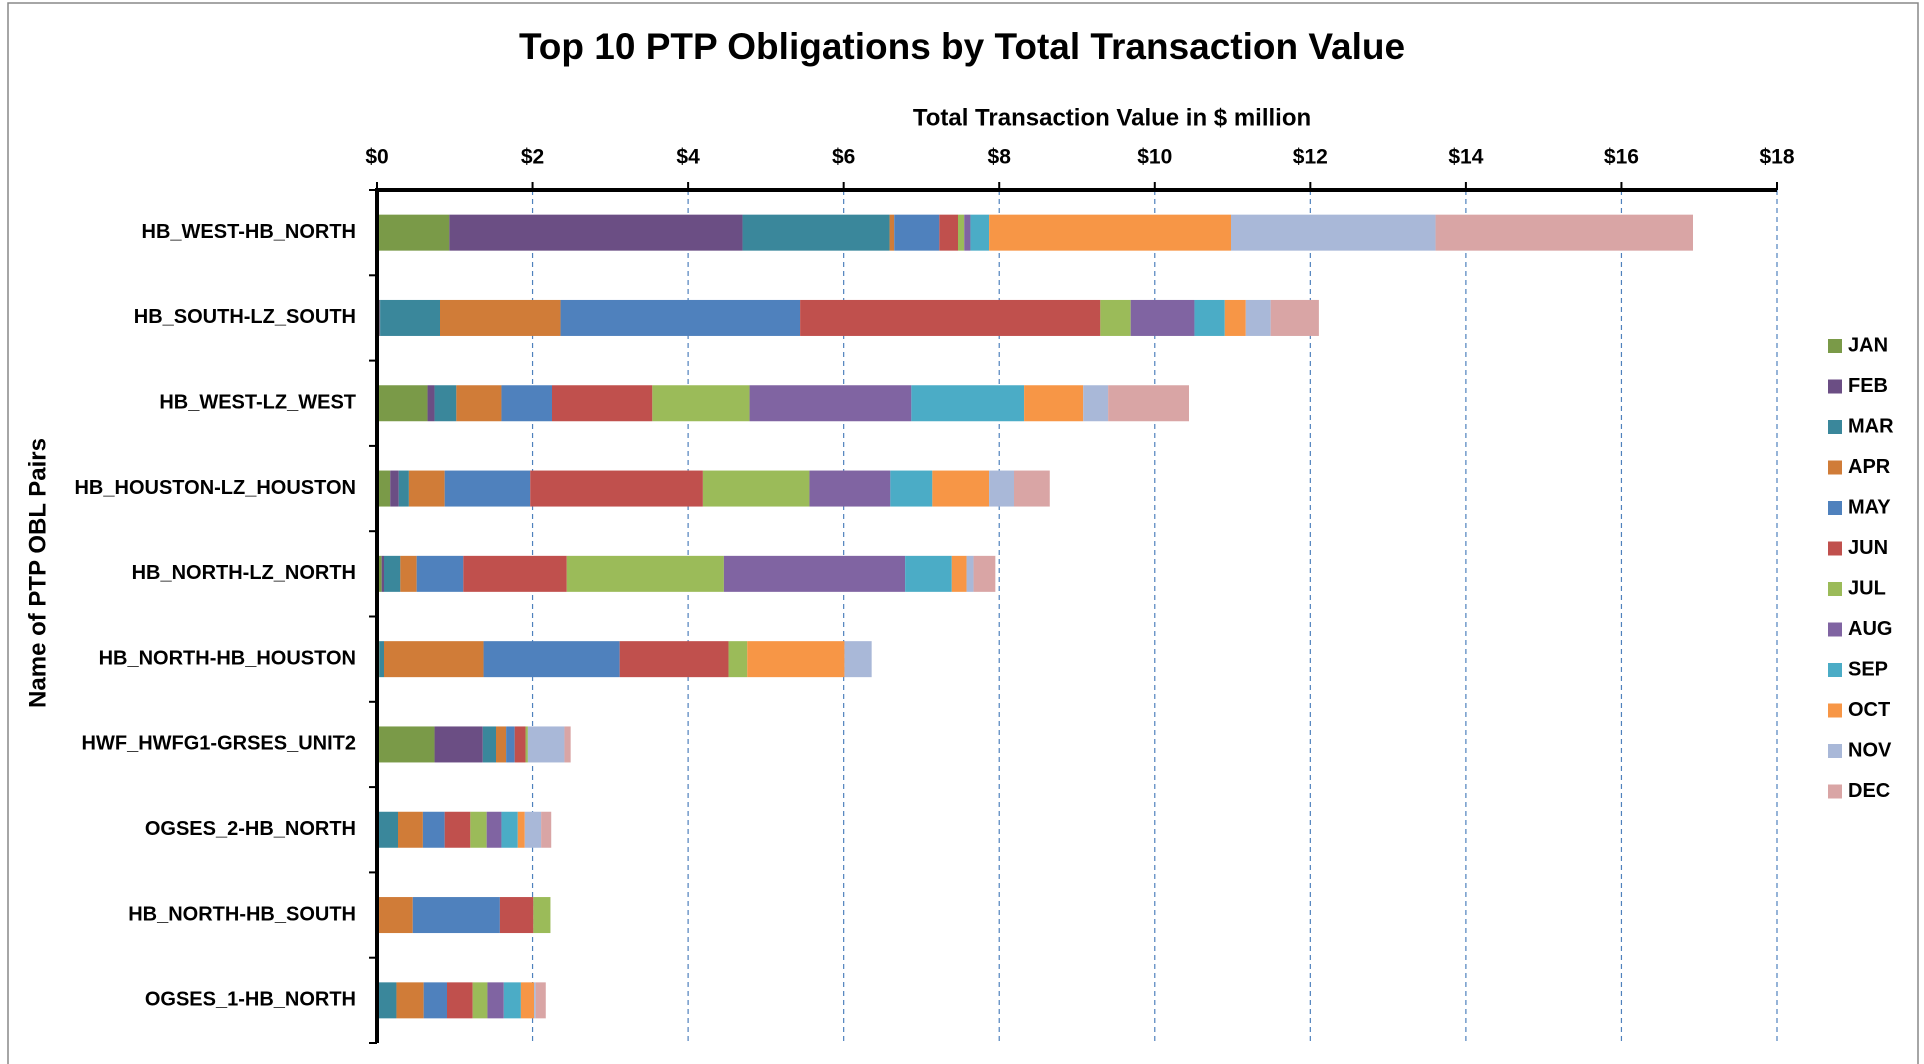 This screenshot has width=1924, height=1064. I want to click on x-tick-label: $8, so click(1000, 157).